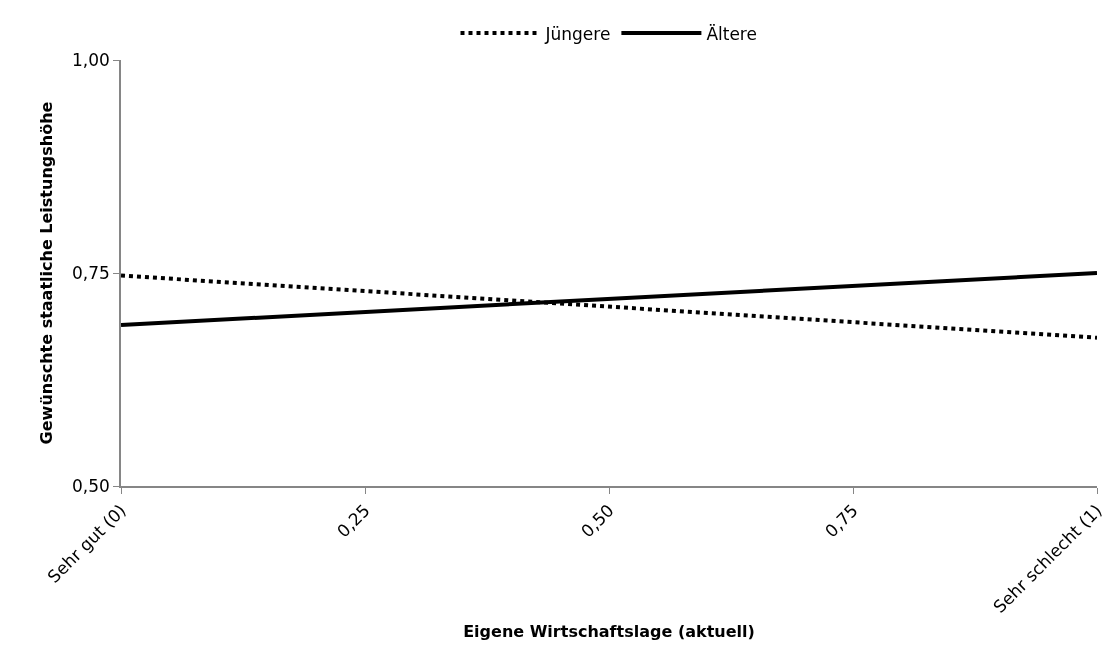 Image resolution: width=1118 pixels, height=650 pixels. I want to click on legend-label: Jüngere, so click(577, 33).